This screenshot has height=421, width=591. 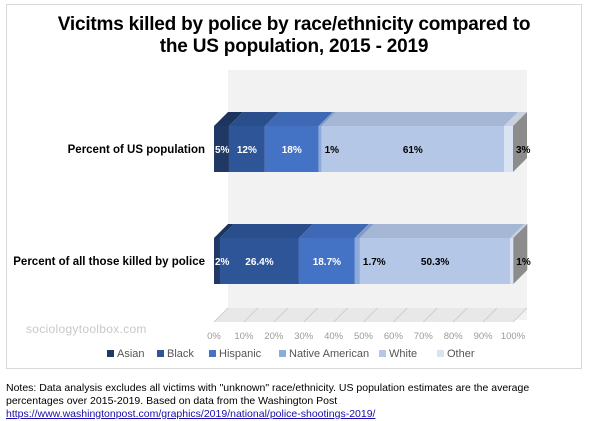 What do you see at coordinates (240, 354) in the screenshot?
I see `legend-label: Hispanic` at bounding box center [240, 354].